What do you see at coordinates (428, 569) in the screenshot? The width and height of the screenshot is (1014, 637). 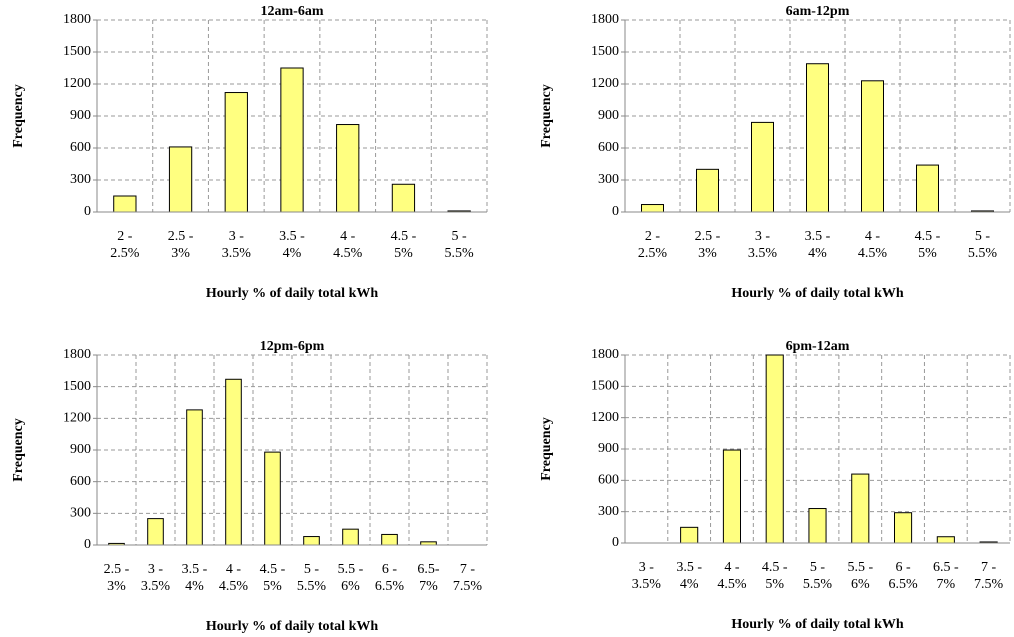 I see `x-tick-label: 6.5-` at bounding box center [428, 569].